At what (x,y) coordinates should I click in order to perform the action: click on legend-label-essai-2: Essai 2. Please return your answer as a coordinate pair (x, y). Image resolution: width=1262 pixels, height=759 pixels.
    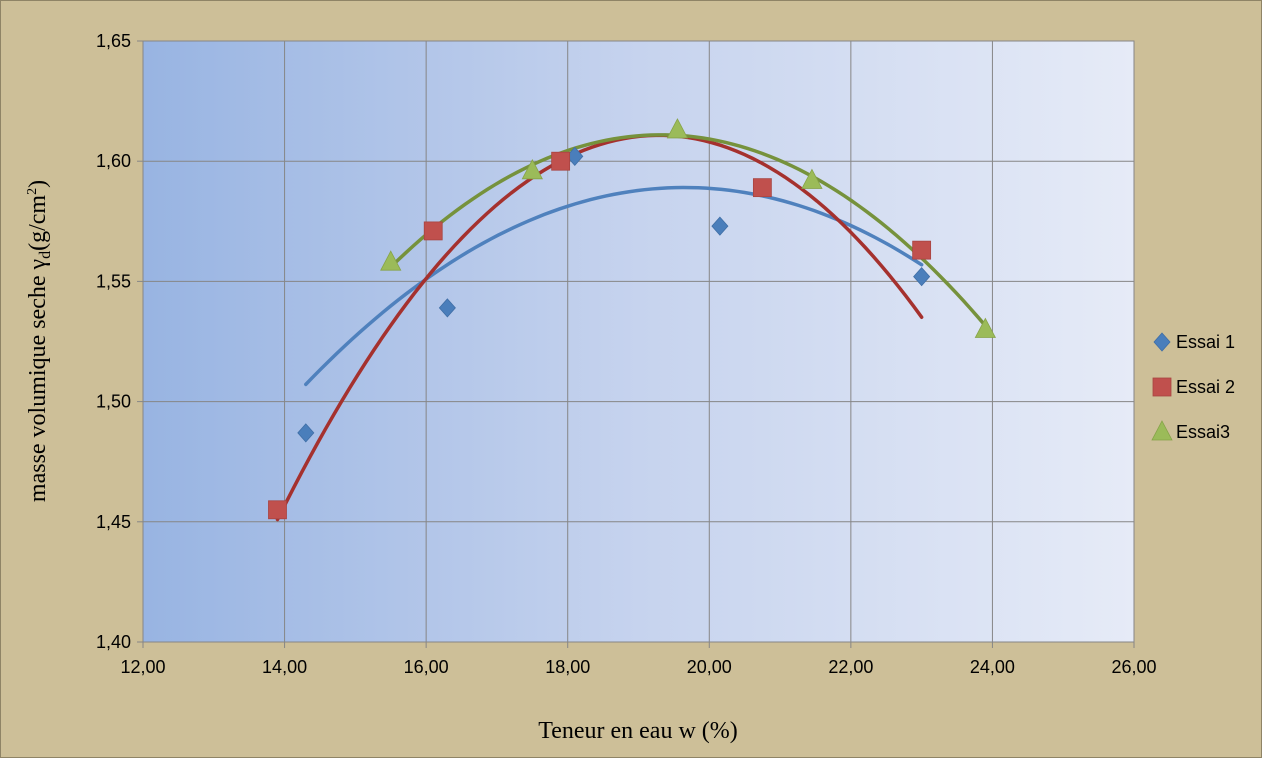
    Looking at the image, I should click on (1205, 387).